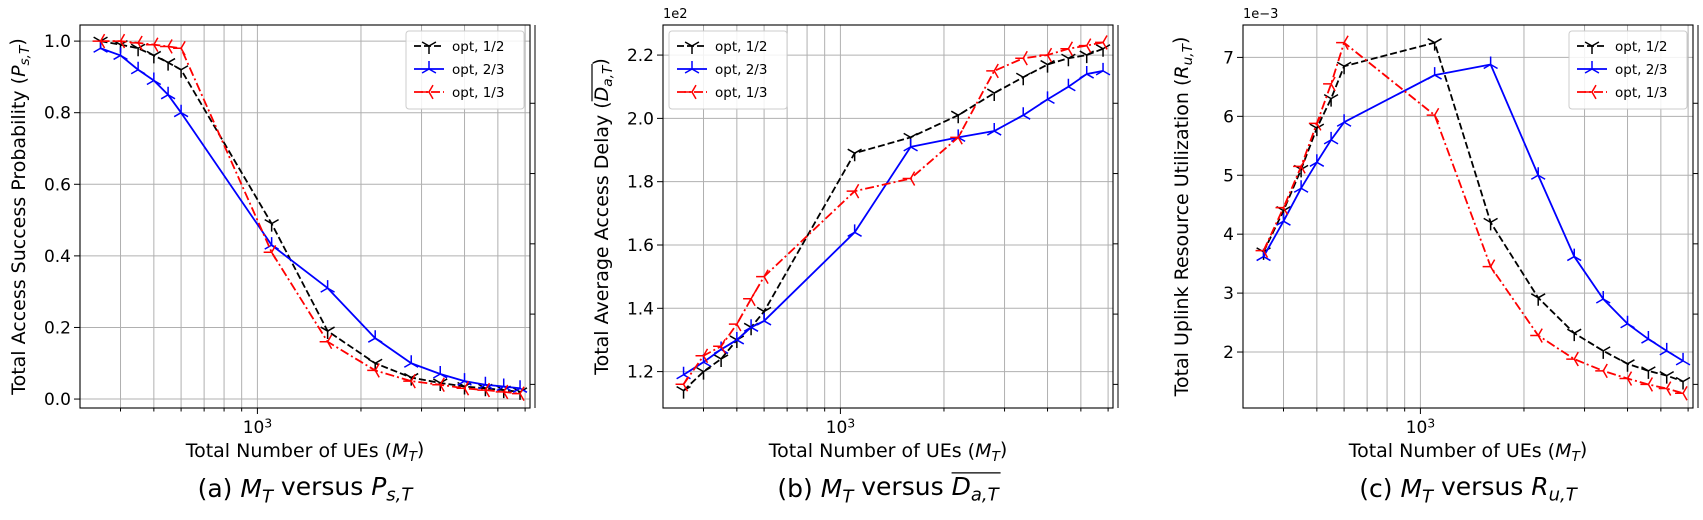 The width and height of the screenshot is (1703, 520). Describe the element at coordinates (675, 14) in the screenshot. I see `axis-offset-label: 1e2` at that location.